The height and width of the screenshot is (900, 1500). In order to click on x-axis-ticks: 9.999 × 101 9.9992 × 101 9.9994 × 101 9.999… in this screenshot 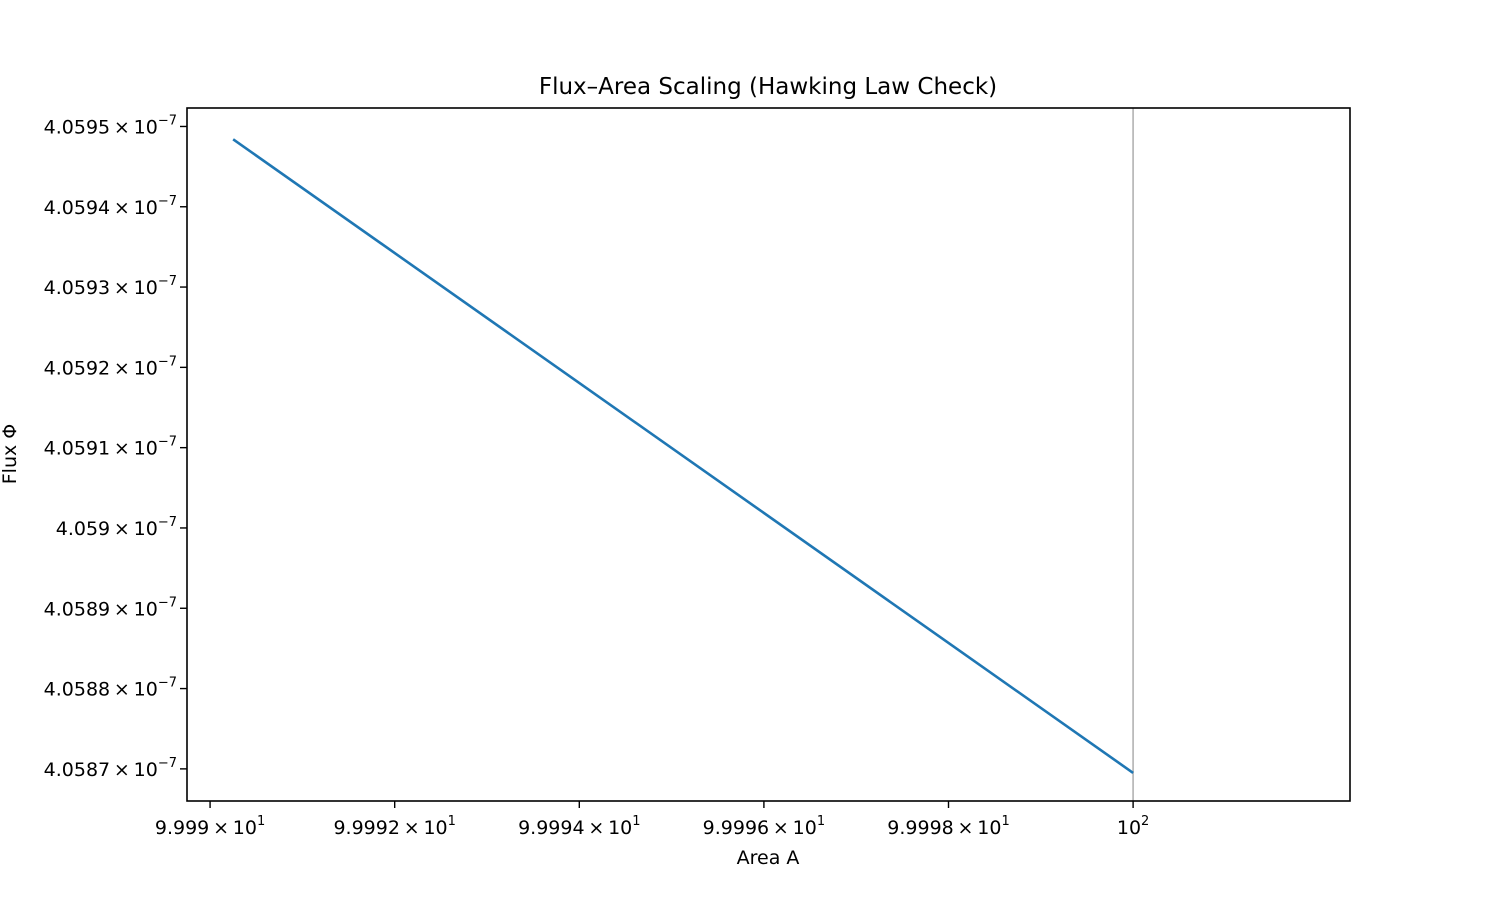, I will do `click(652, 820)`.